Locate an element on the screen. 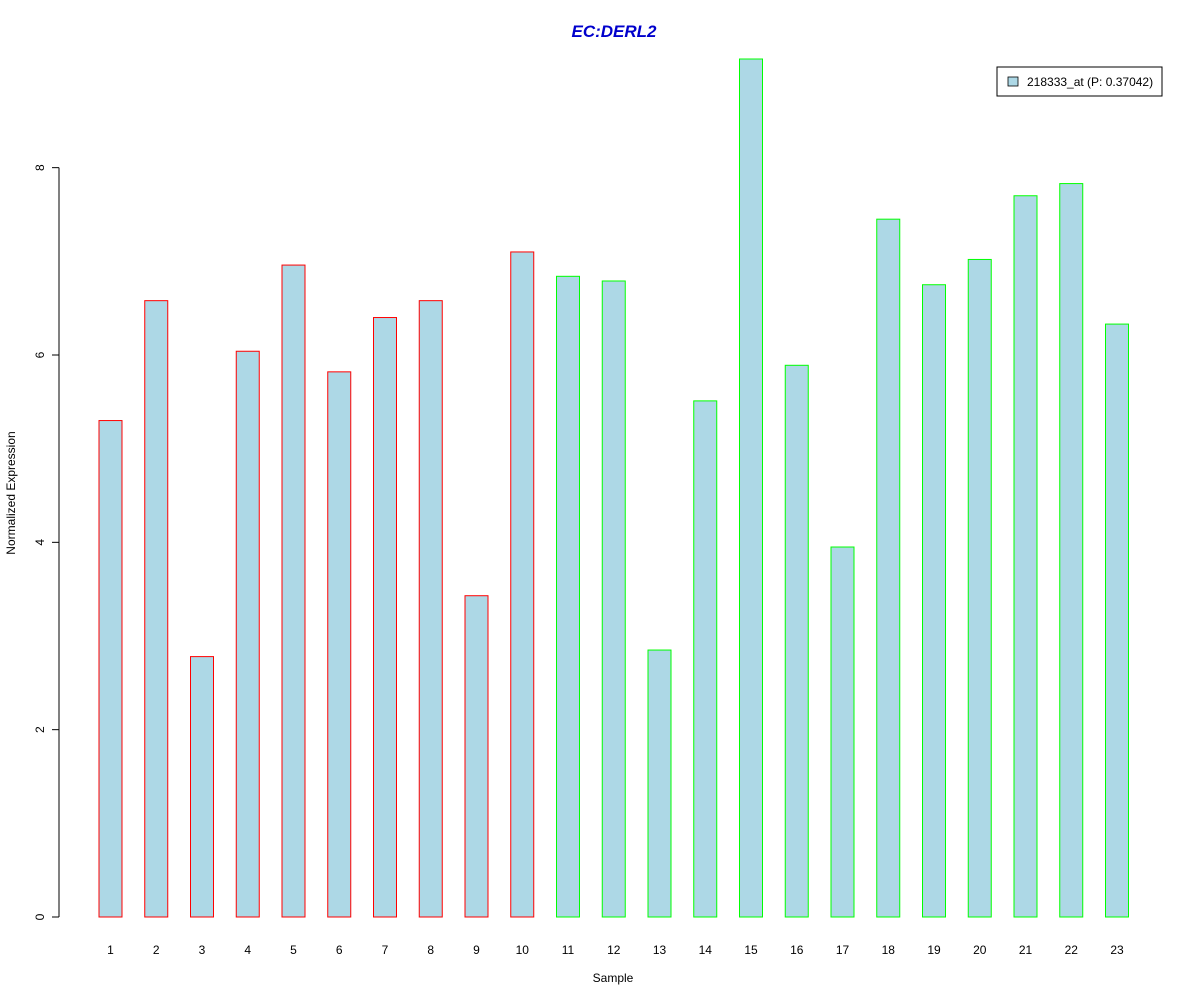 The image size is (1200, 1000). x-tick-label: 8 is located at coordinates (430, 950).